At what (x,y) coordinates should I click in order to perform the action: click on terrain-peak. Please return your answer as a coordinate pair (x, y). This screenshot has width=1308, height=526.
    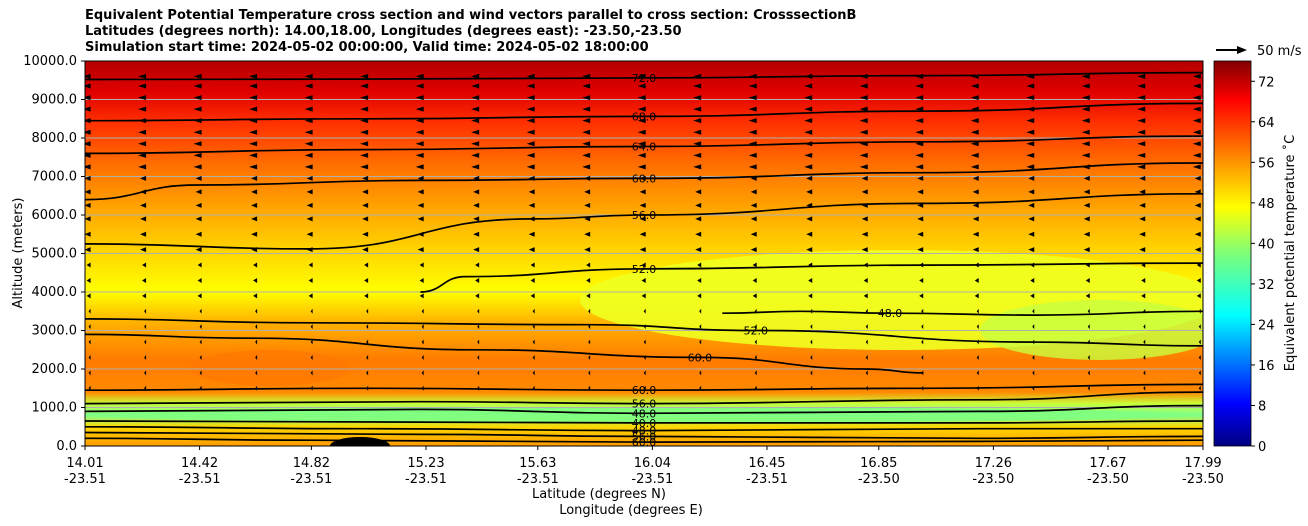
    Looking at the image, I should click on (360, 441).